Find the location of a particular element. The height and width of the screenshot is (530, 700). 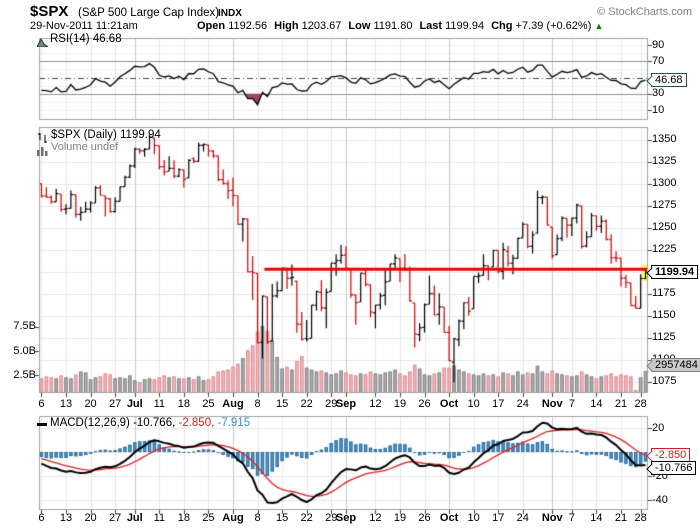

macd-legend: MACD(12,26,9) -10.766, -2.850, -7.915 is located at coordinates (150, 423).